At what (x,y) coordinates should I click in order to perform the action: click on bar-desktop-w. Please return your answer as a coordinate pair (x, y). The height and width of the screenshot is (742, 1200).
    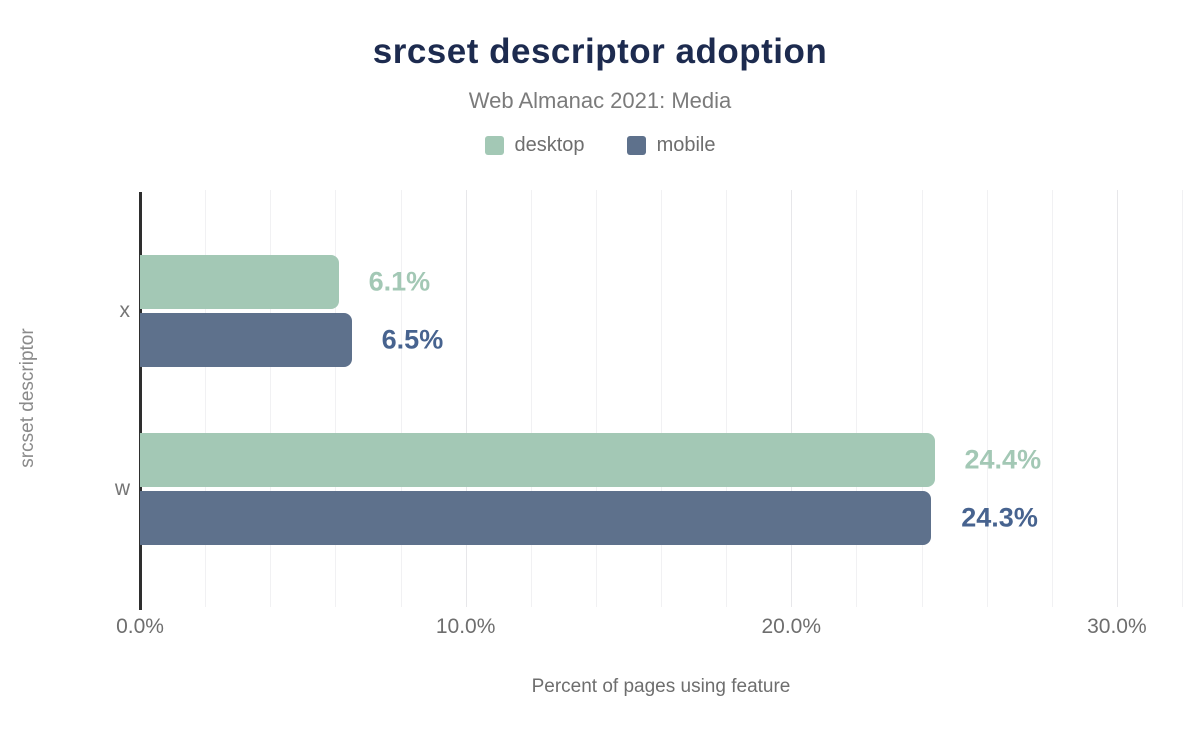
    Looking at the image, I should click on (537, 460).